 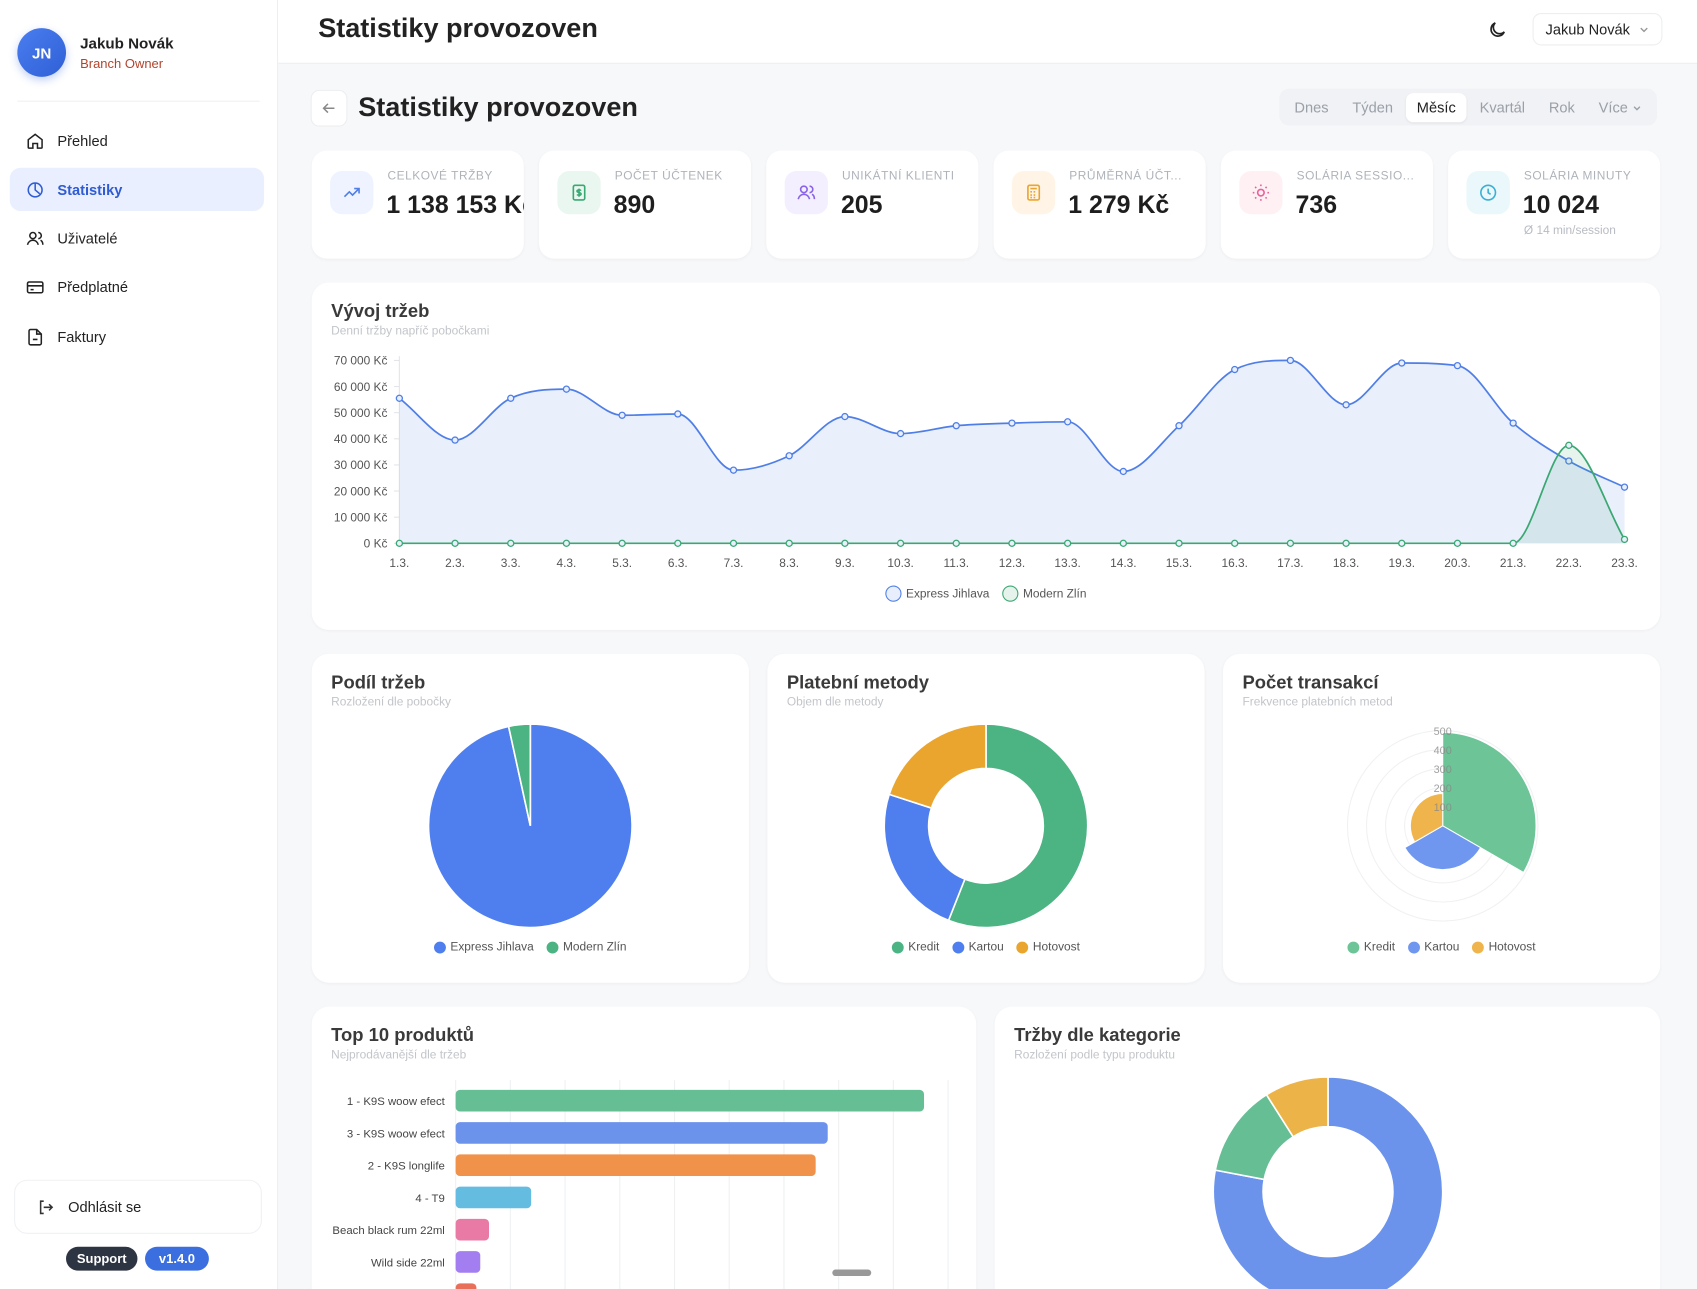 I want to click on grid-ring, so click(x=1442, y=826).